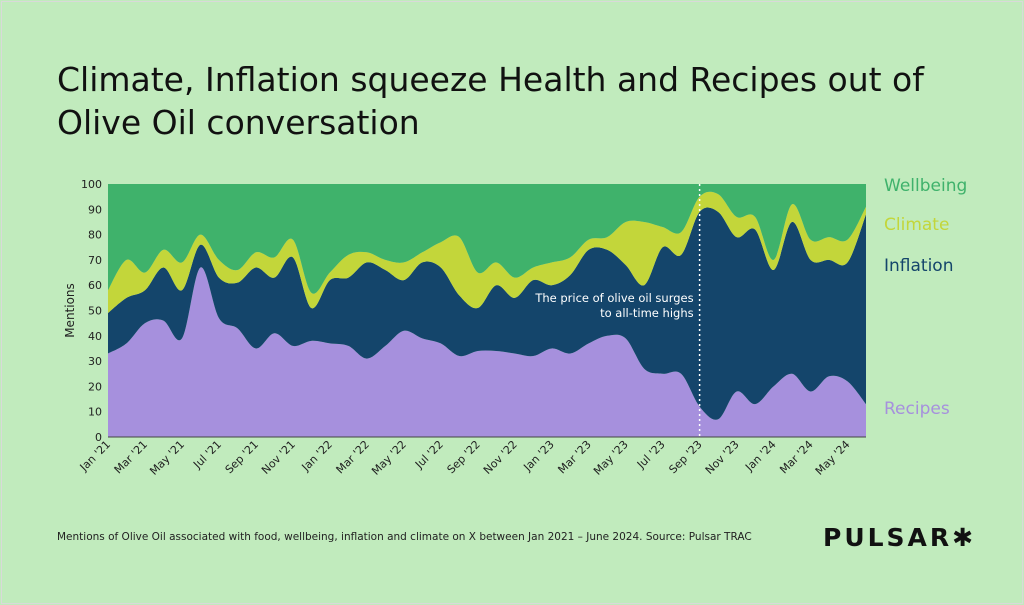 This screenshot has height=605, width=1024. Describe the element at coordinates (500, 457) in the screenshot. I see `x-tick-label: Nov '22` at that location.